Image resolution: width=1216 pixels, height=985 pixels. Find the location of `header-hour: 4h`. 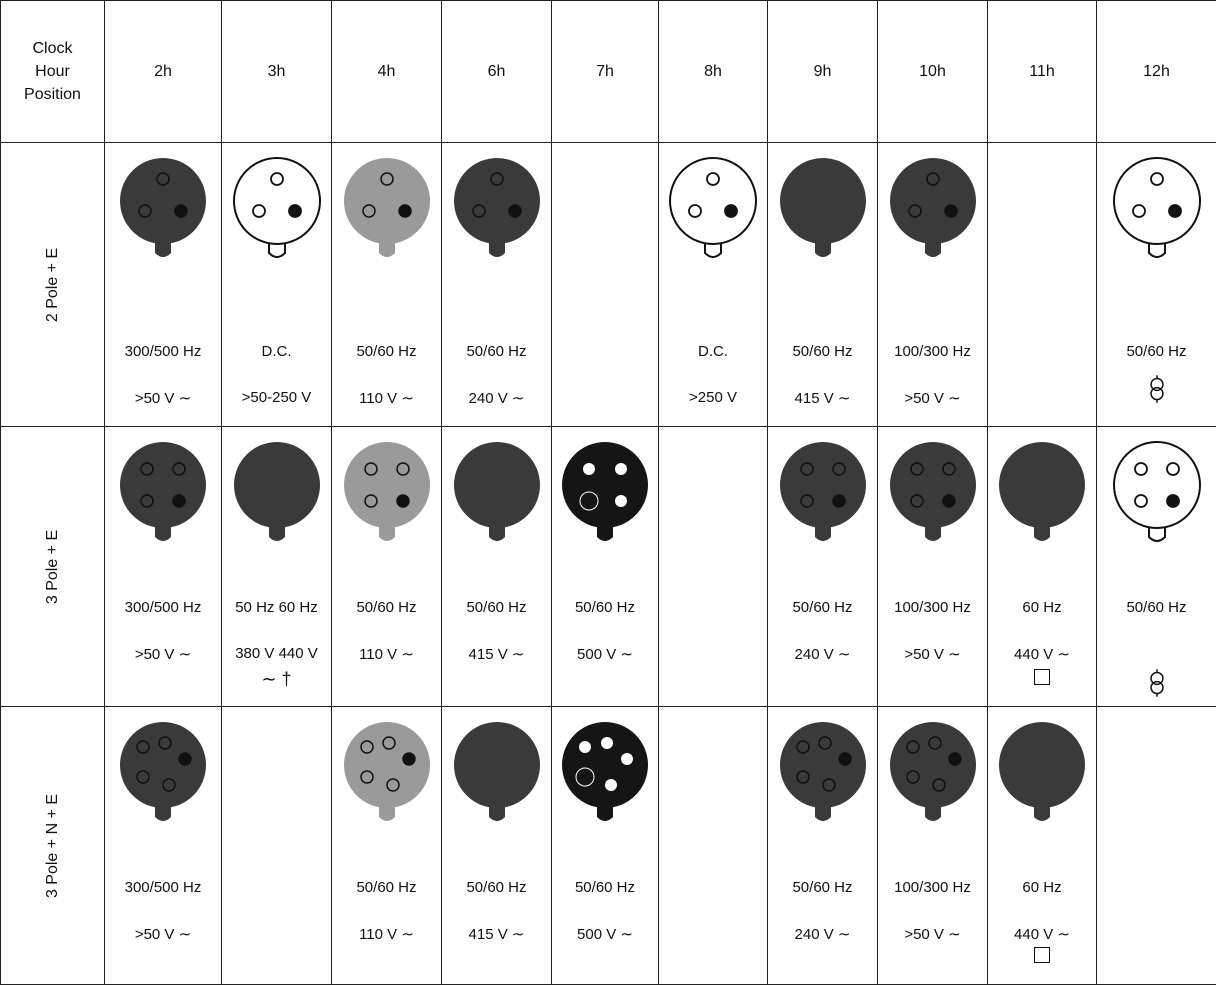

header-hour: 4h is located at coordinates (387, 72).